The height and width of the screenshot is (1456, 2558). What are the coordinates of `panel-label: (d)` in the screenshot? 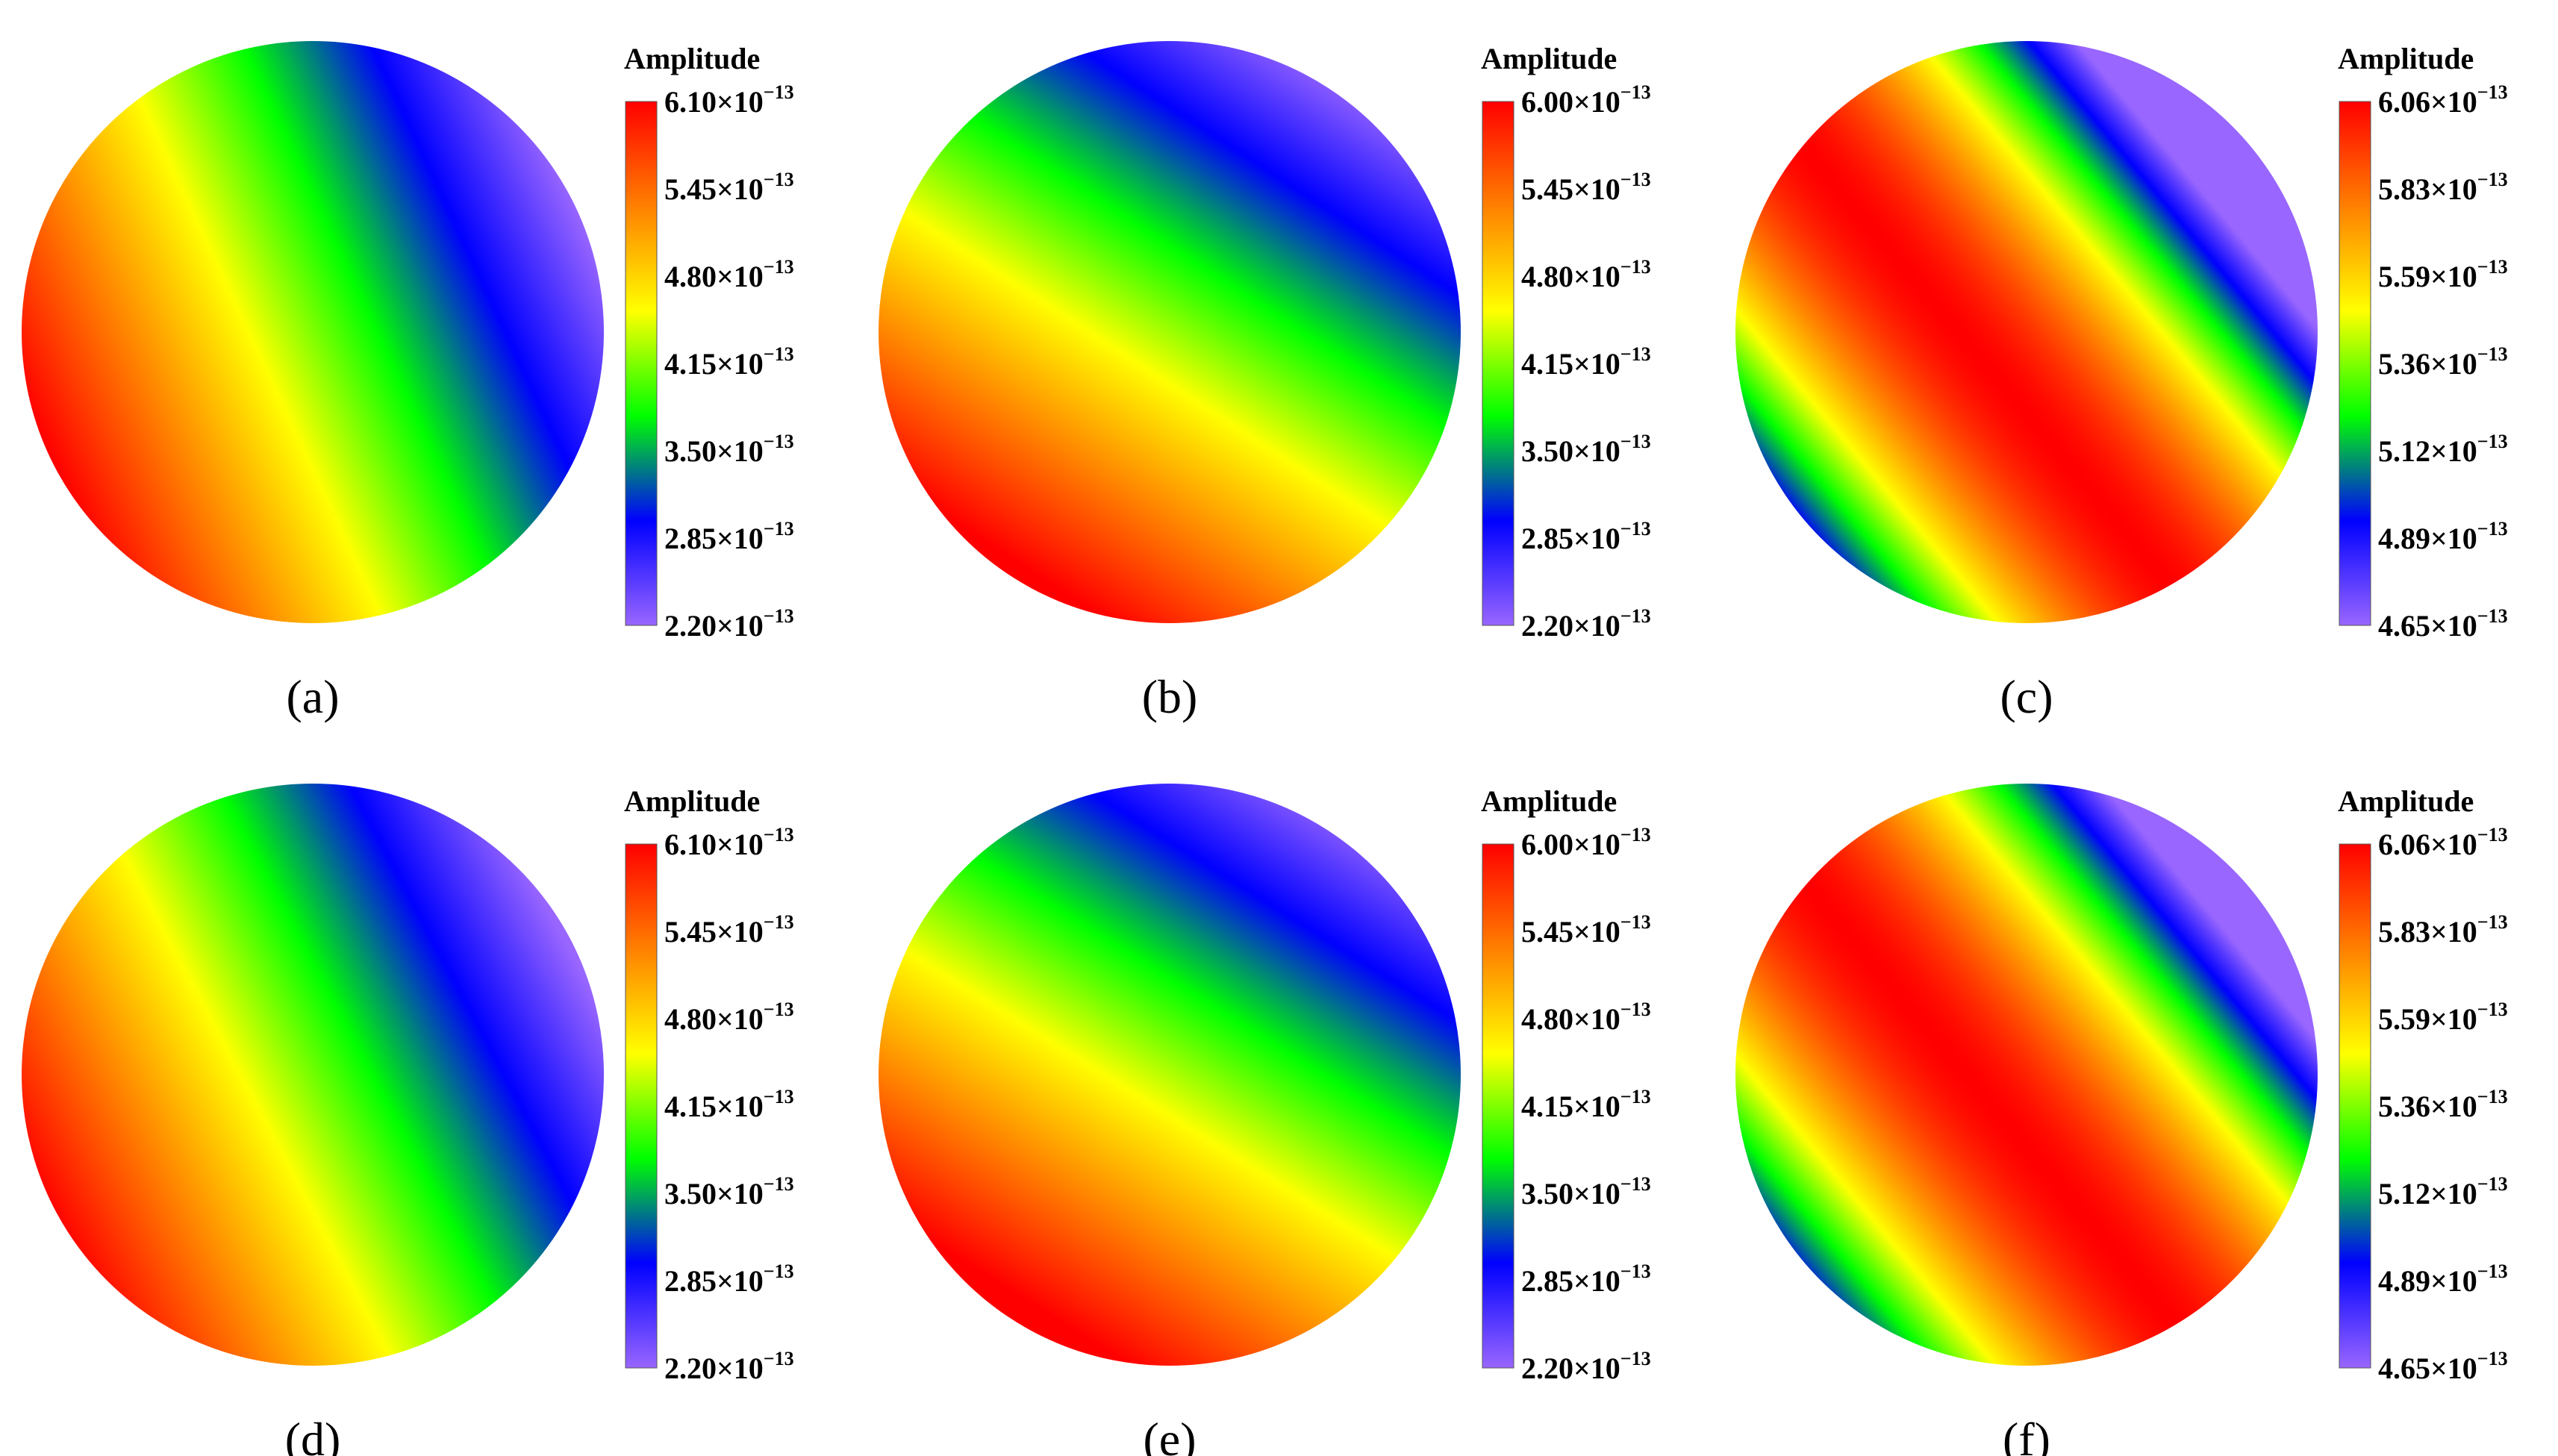 It's located at (313, 1434).